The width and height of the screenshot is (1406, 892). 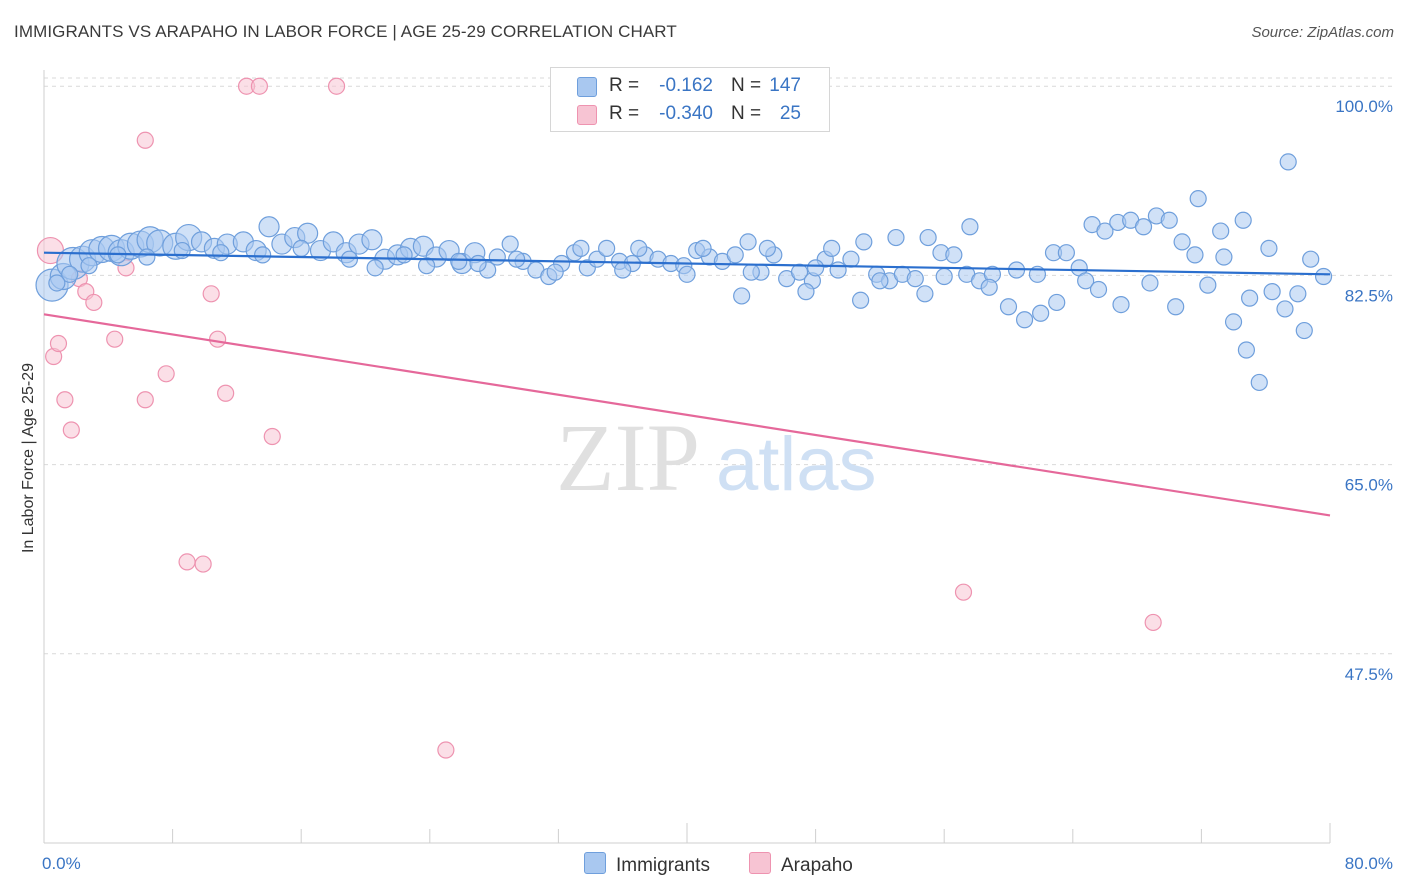 I want to click on source-label: Source: ZipAtlas.com, so click(x=1322, y=32).